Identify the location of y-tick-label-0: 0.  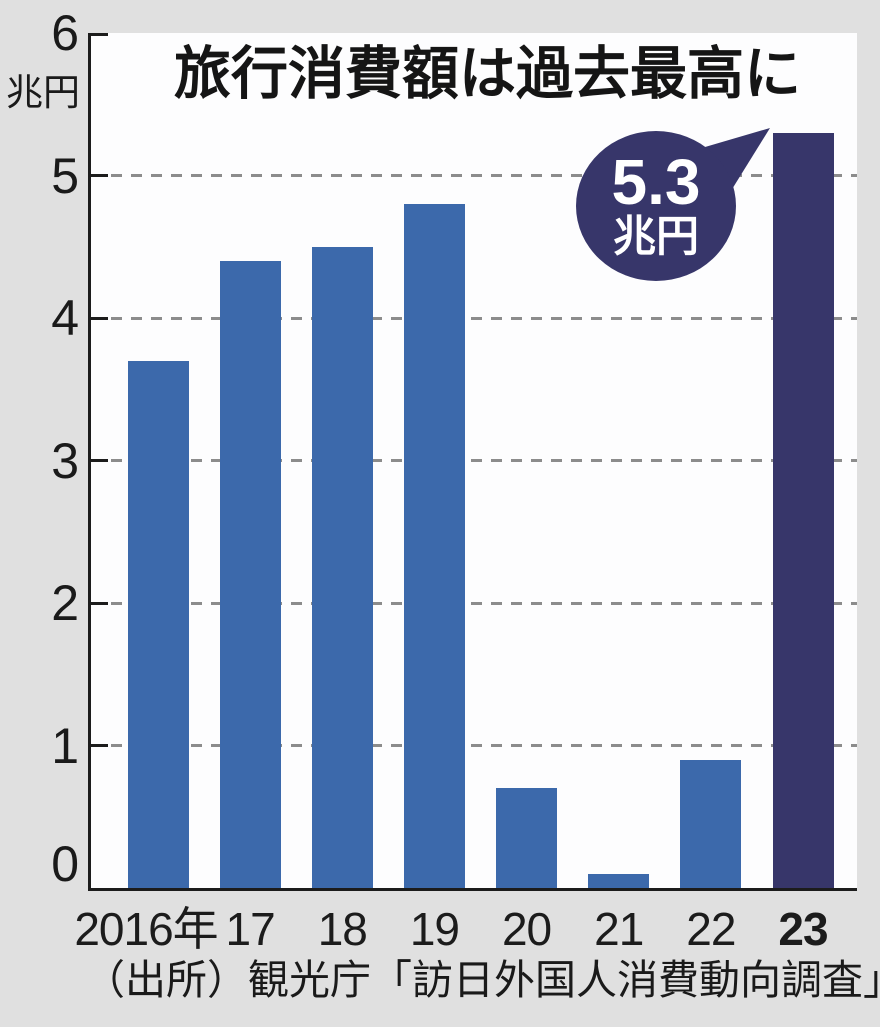
(65, 864).